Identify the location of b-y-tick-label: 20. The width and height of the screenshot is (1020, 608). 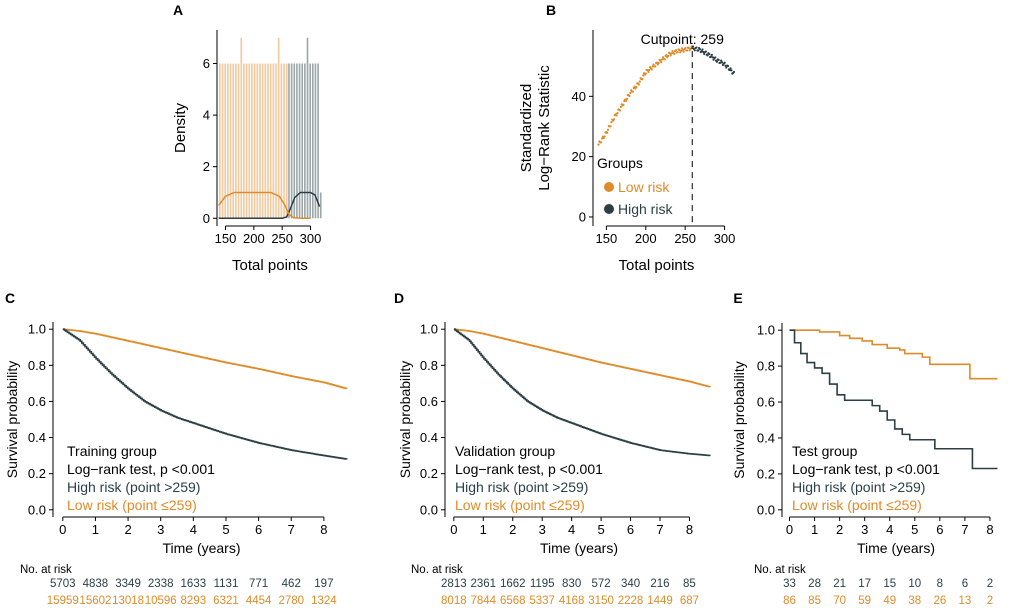
(579, 156).